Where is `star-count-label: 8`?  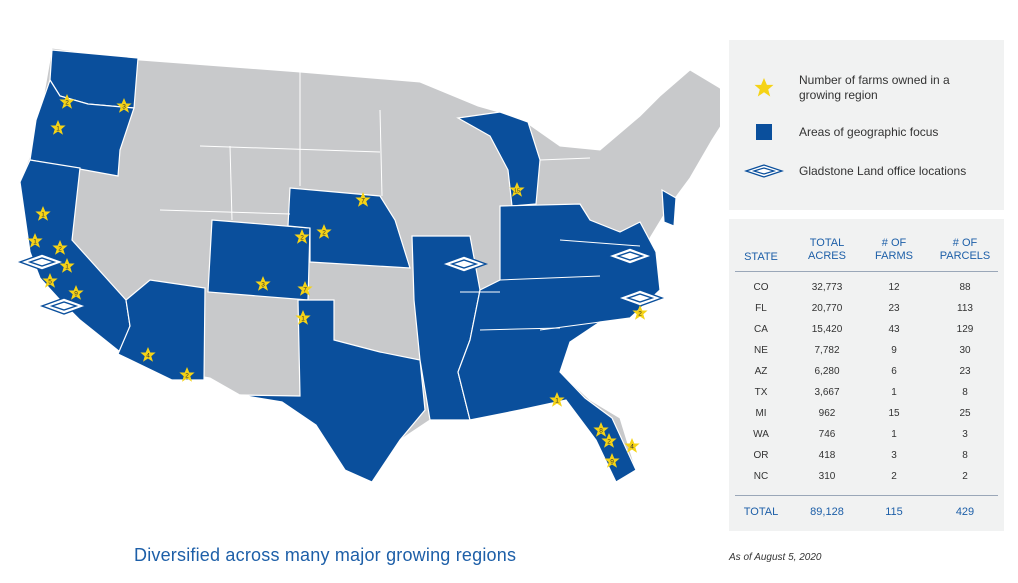
star-count-label: 8 is located at coordinates (601, 431).